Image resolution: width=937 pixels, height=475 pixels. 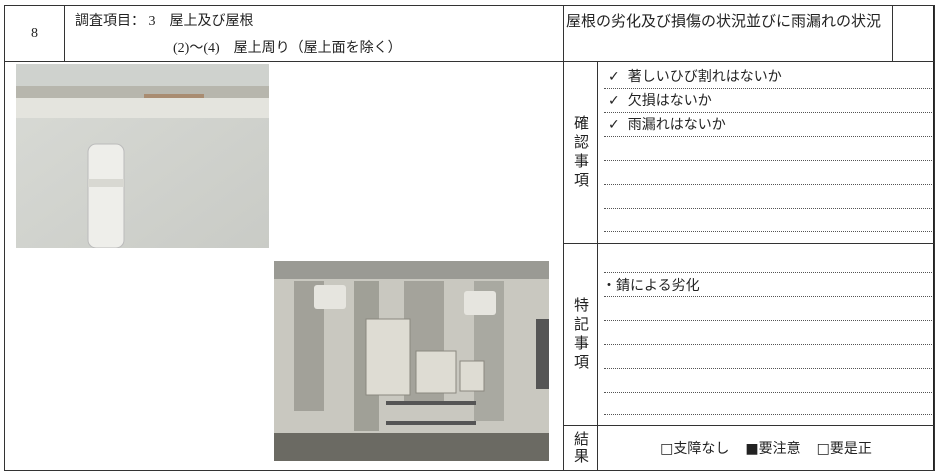 What do you see at coordinates (773, 449) in the screenshot?
I see `result-option: ■要注意` at bounding box center [773, 449].